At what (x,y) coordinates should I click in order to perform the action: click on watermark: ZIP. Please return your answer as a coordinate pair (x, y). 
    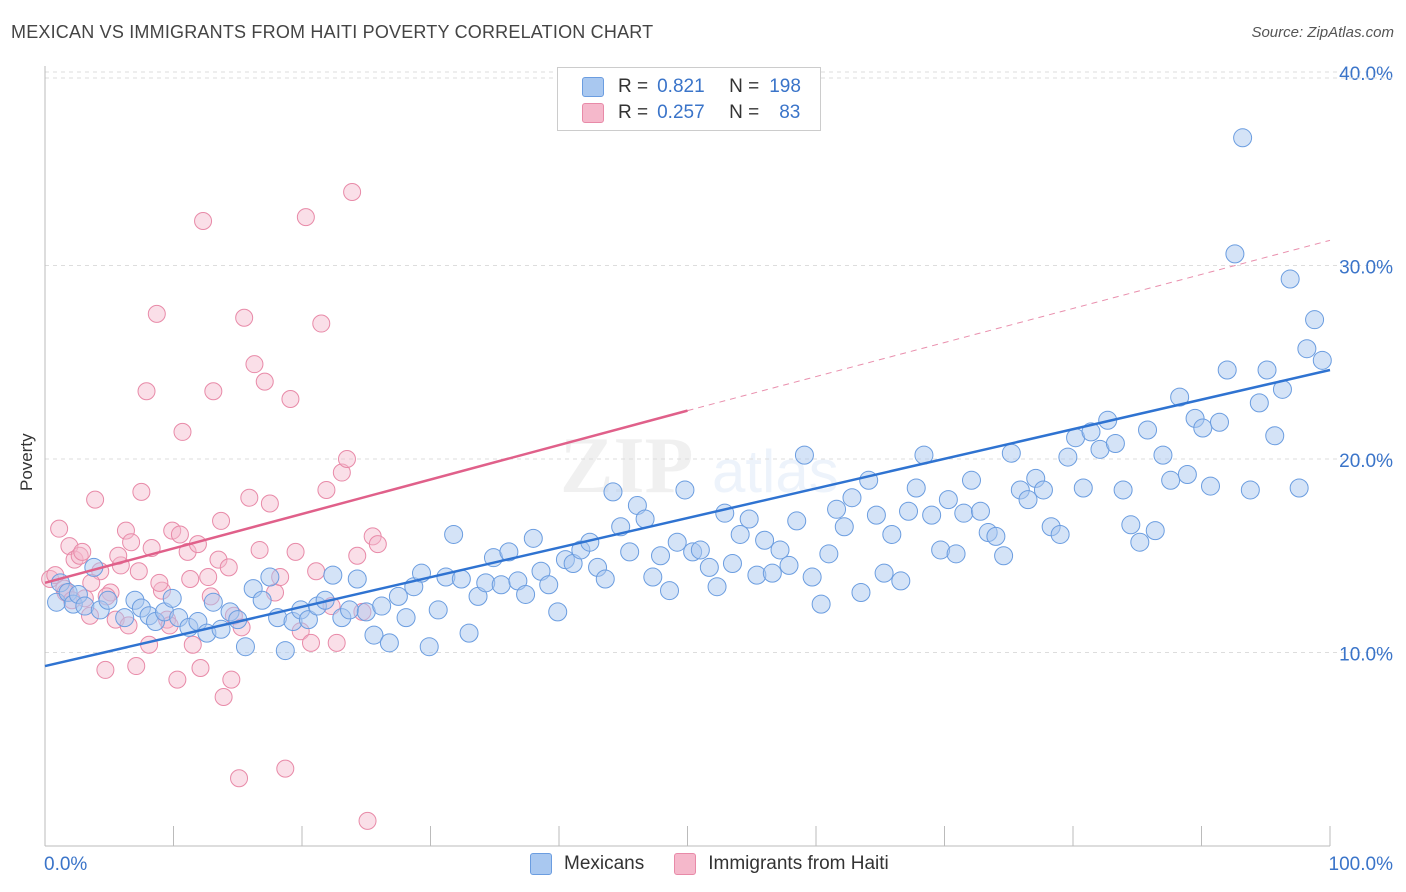
    Looking at the image, I should click on (626, 466).